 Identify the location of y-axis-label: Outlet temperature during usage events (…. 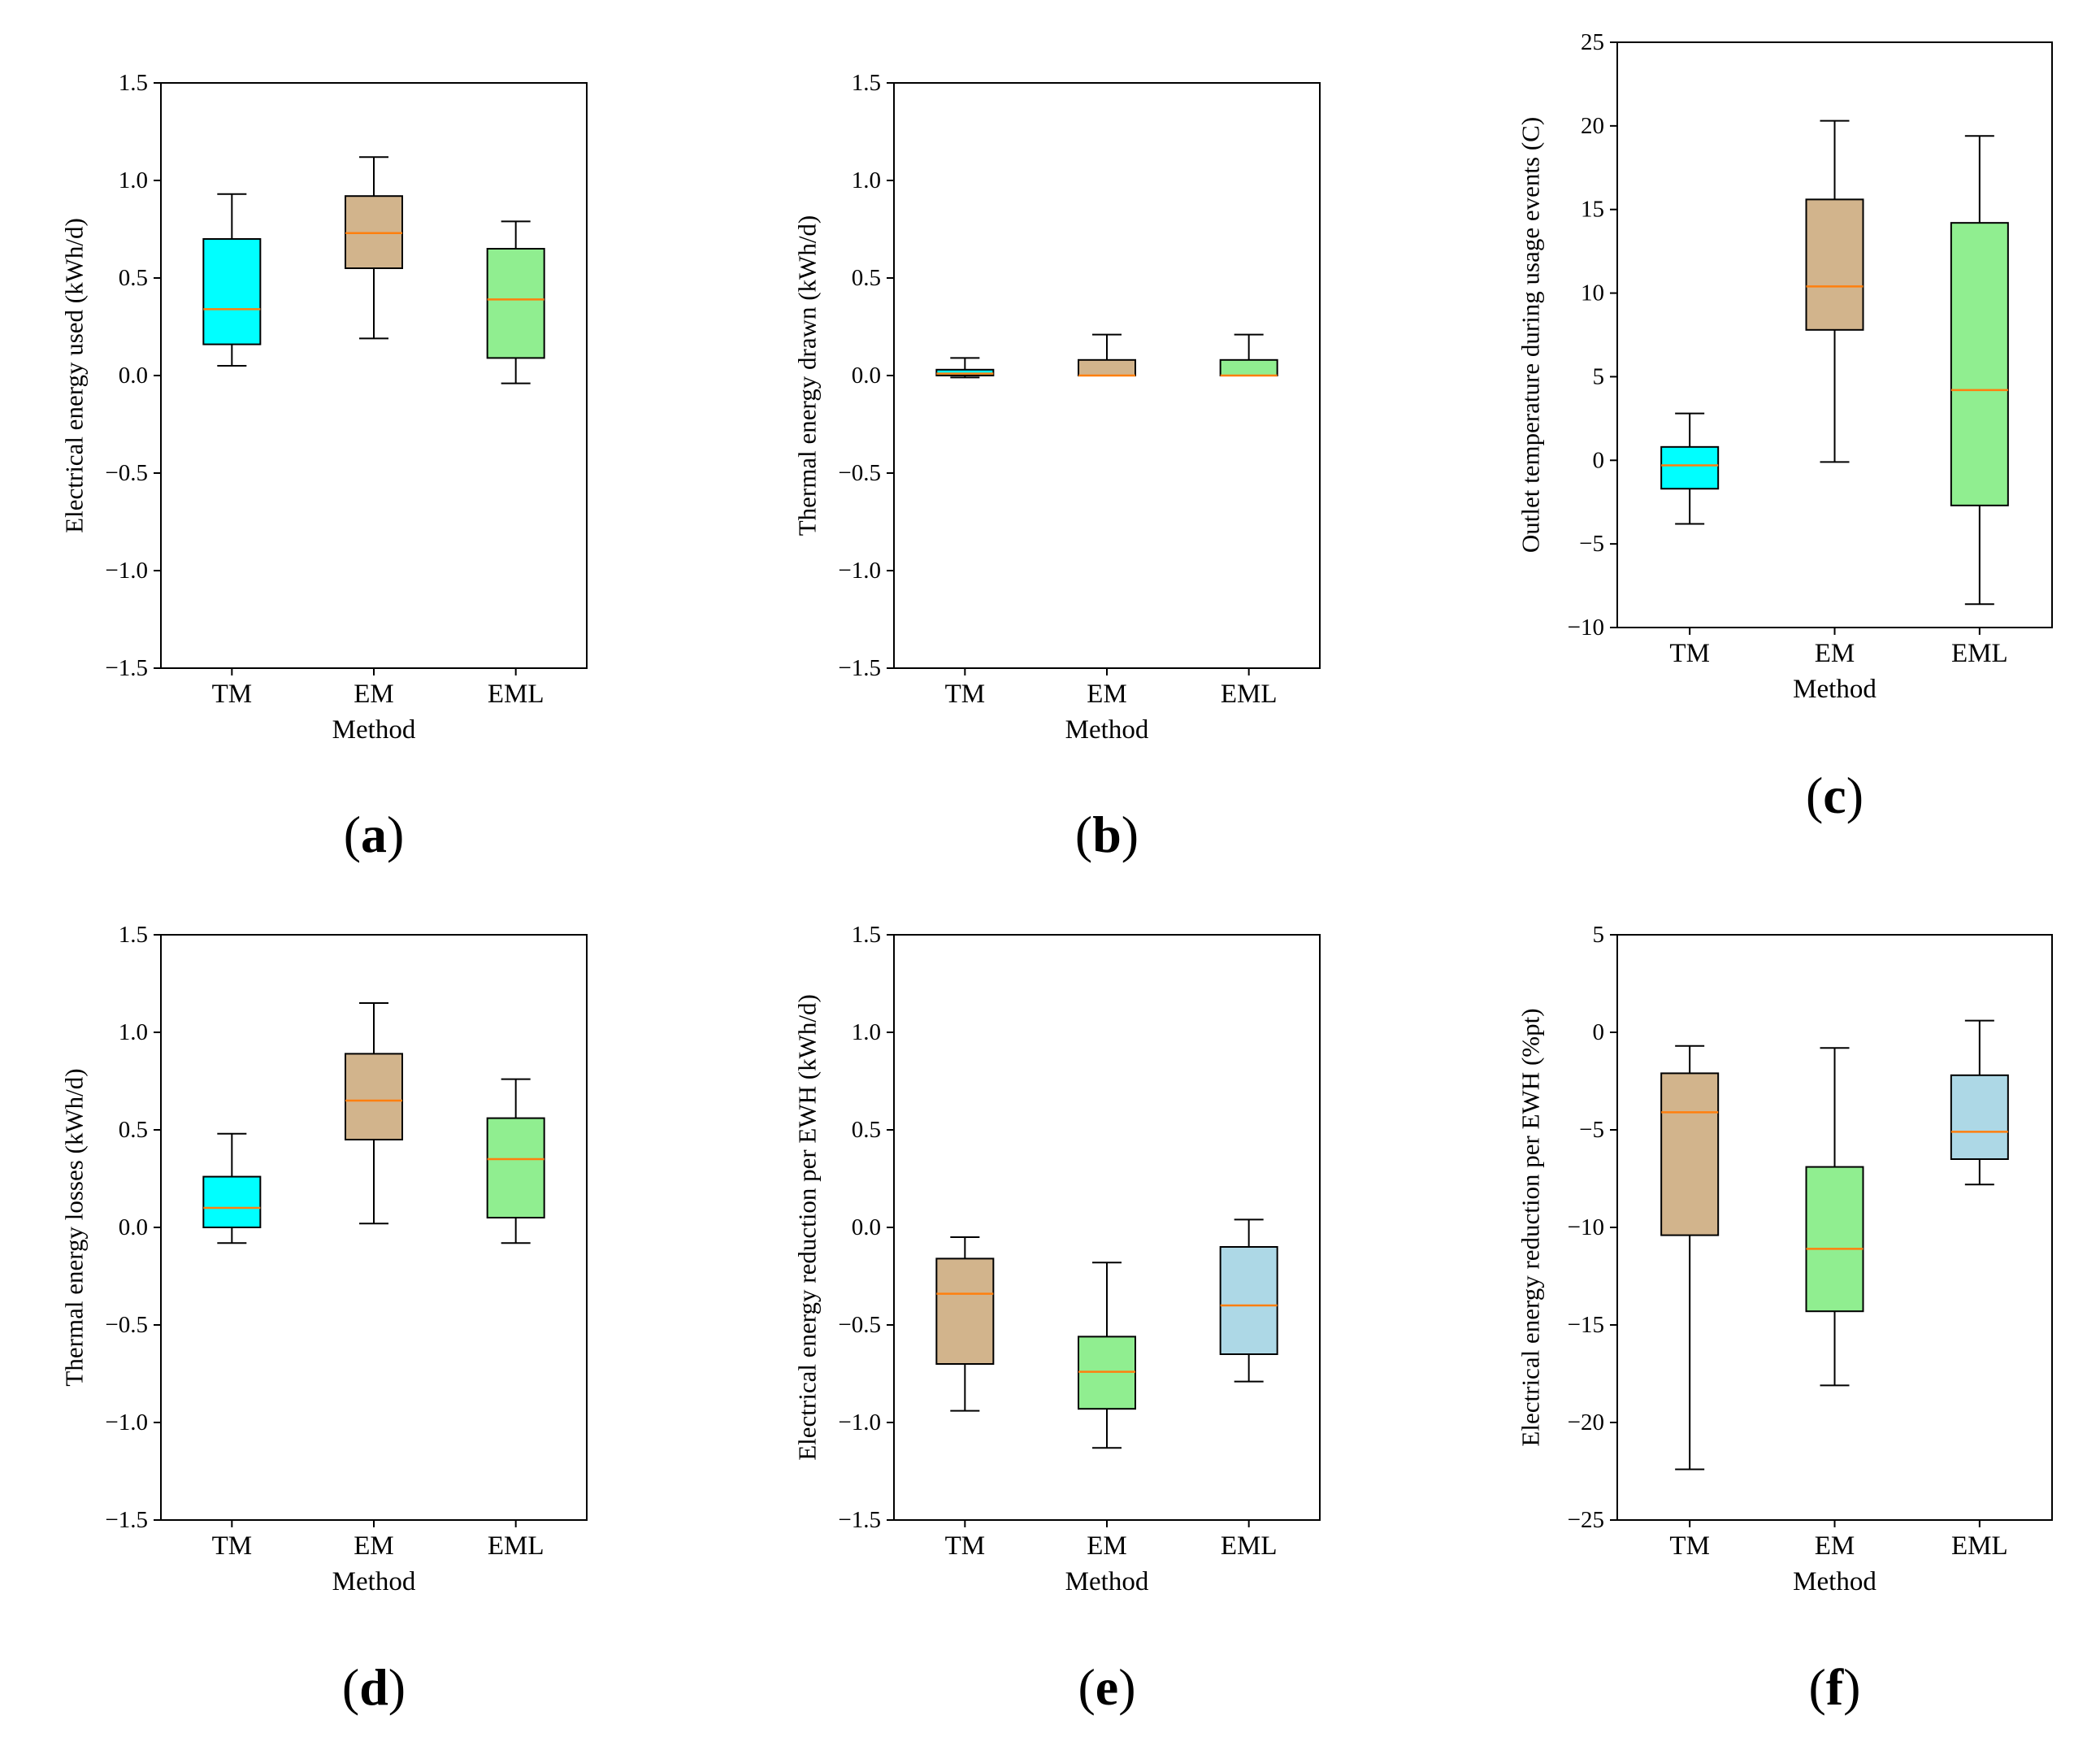
(1530, 335).